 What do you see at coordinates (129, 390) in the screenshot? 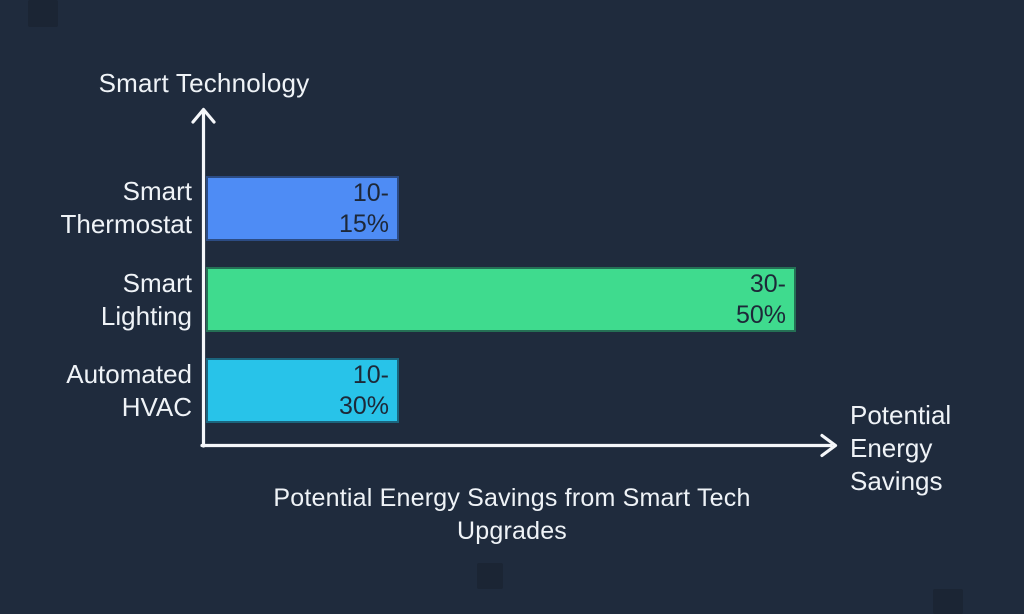
I see `category-label-automated-hvac: Automated HVAC` at bounding box center [129, 390].